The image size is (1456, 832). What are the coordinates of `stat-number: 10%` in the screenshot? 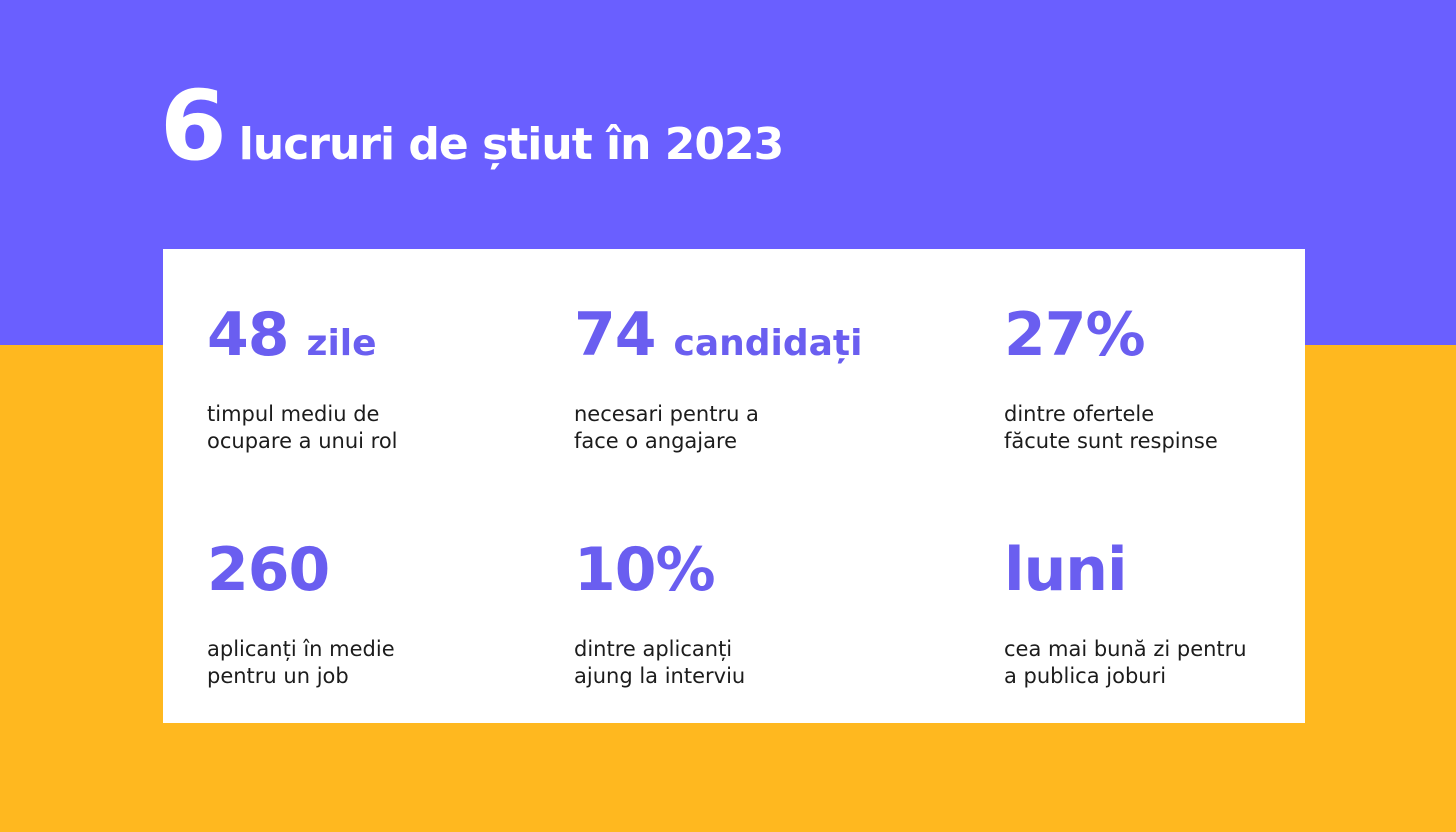 It's located at (645, 570).